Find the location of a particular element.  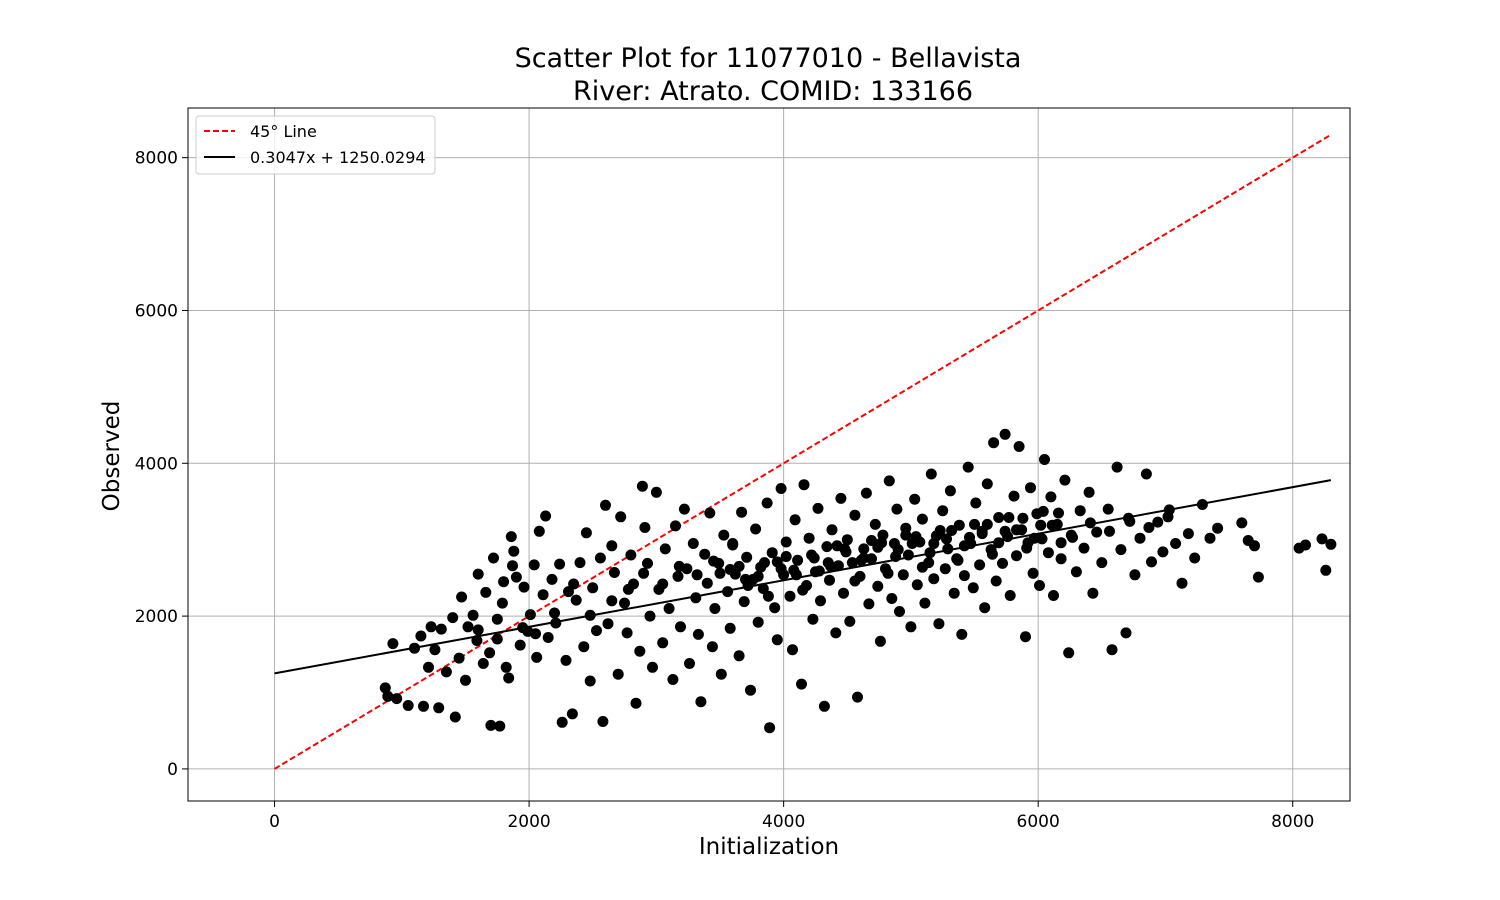

legend-label-fit-line: 0.3047x + 1250.0294 is located at coordinates (338, 157).